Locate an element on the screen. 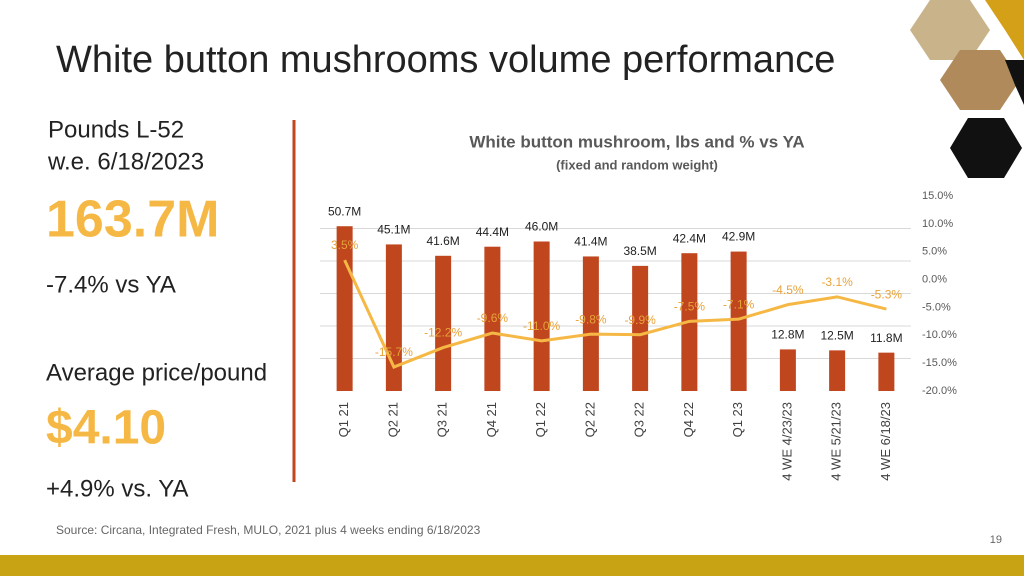  chart-title: White button mushroom, lbs and % vs YA is located at coordinates (636, 141).